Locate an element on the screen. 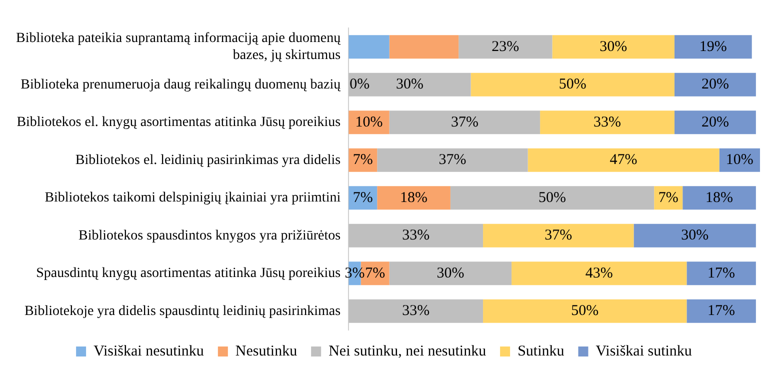 The width and height of the screenshot is (780, 381). data-label: 19% is located at coordinates (713, 46).